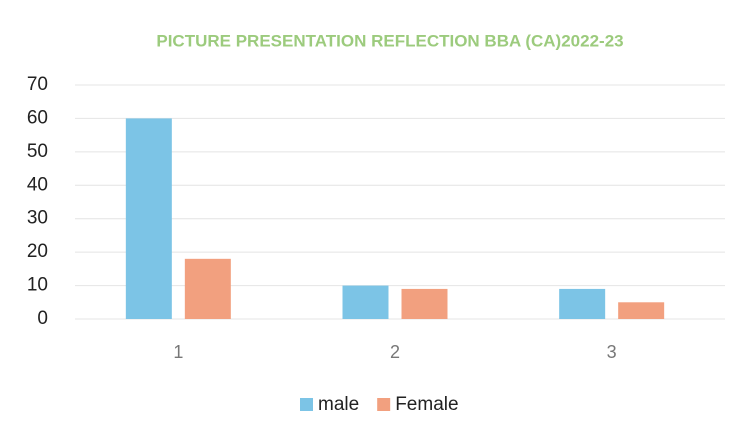  What do you see at coordinates (395, 352) in the screenshot?
I see `x-tick-label: 2` at bounding box center [395, 352].